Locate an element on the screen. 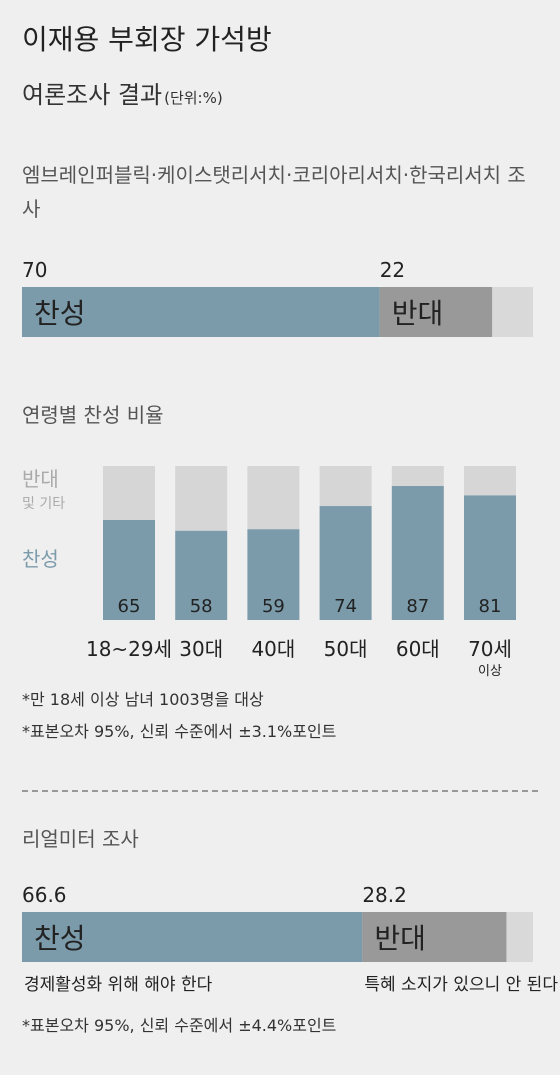 The width and height of the screenshot is (560, 1075). segment-description: 경제활성화 위해 해야 한다 is located at coordinates (118, 985).